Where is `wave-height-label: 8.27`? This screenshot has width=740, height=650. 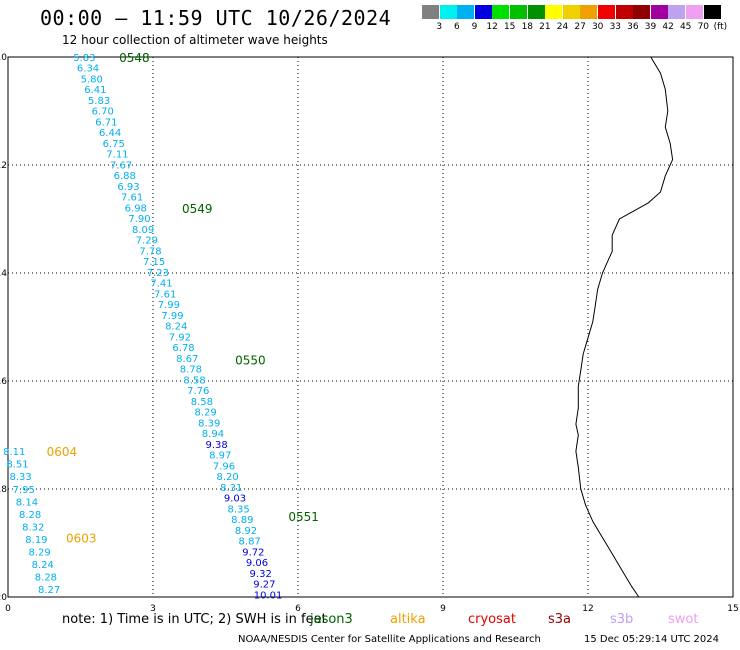 wave-height-label: 8.27 is located at coordinates (49, 590).